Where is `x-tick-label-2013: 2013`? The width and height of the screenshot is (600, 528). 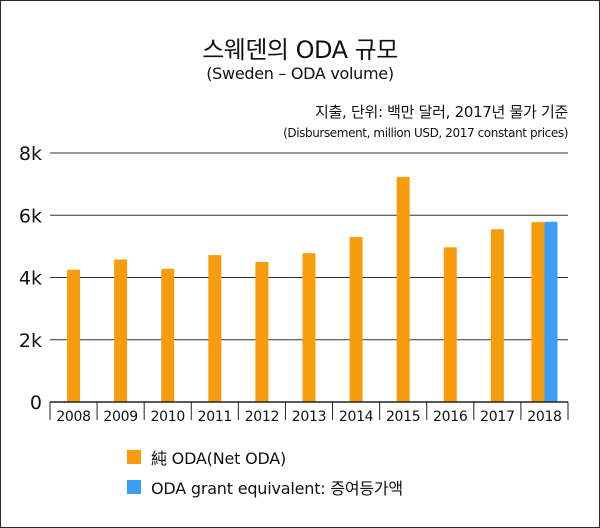 x-tick-label-2013: 2013 is located at coordinates (309, 417).